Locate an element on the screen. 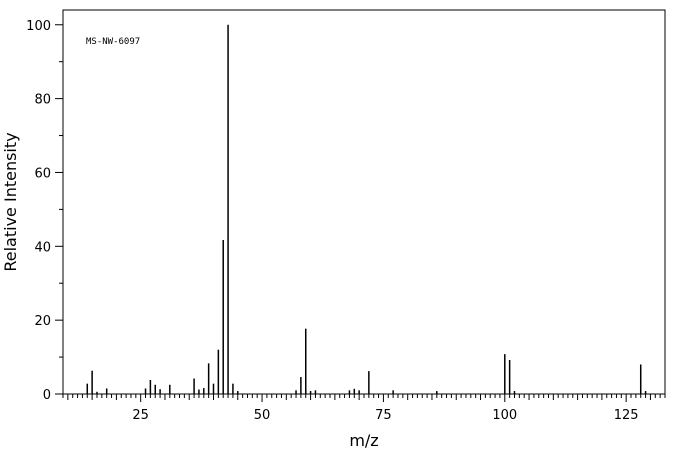  y-tick-label: 40 is located at coordinates (42, 247).